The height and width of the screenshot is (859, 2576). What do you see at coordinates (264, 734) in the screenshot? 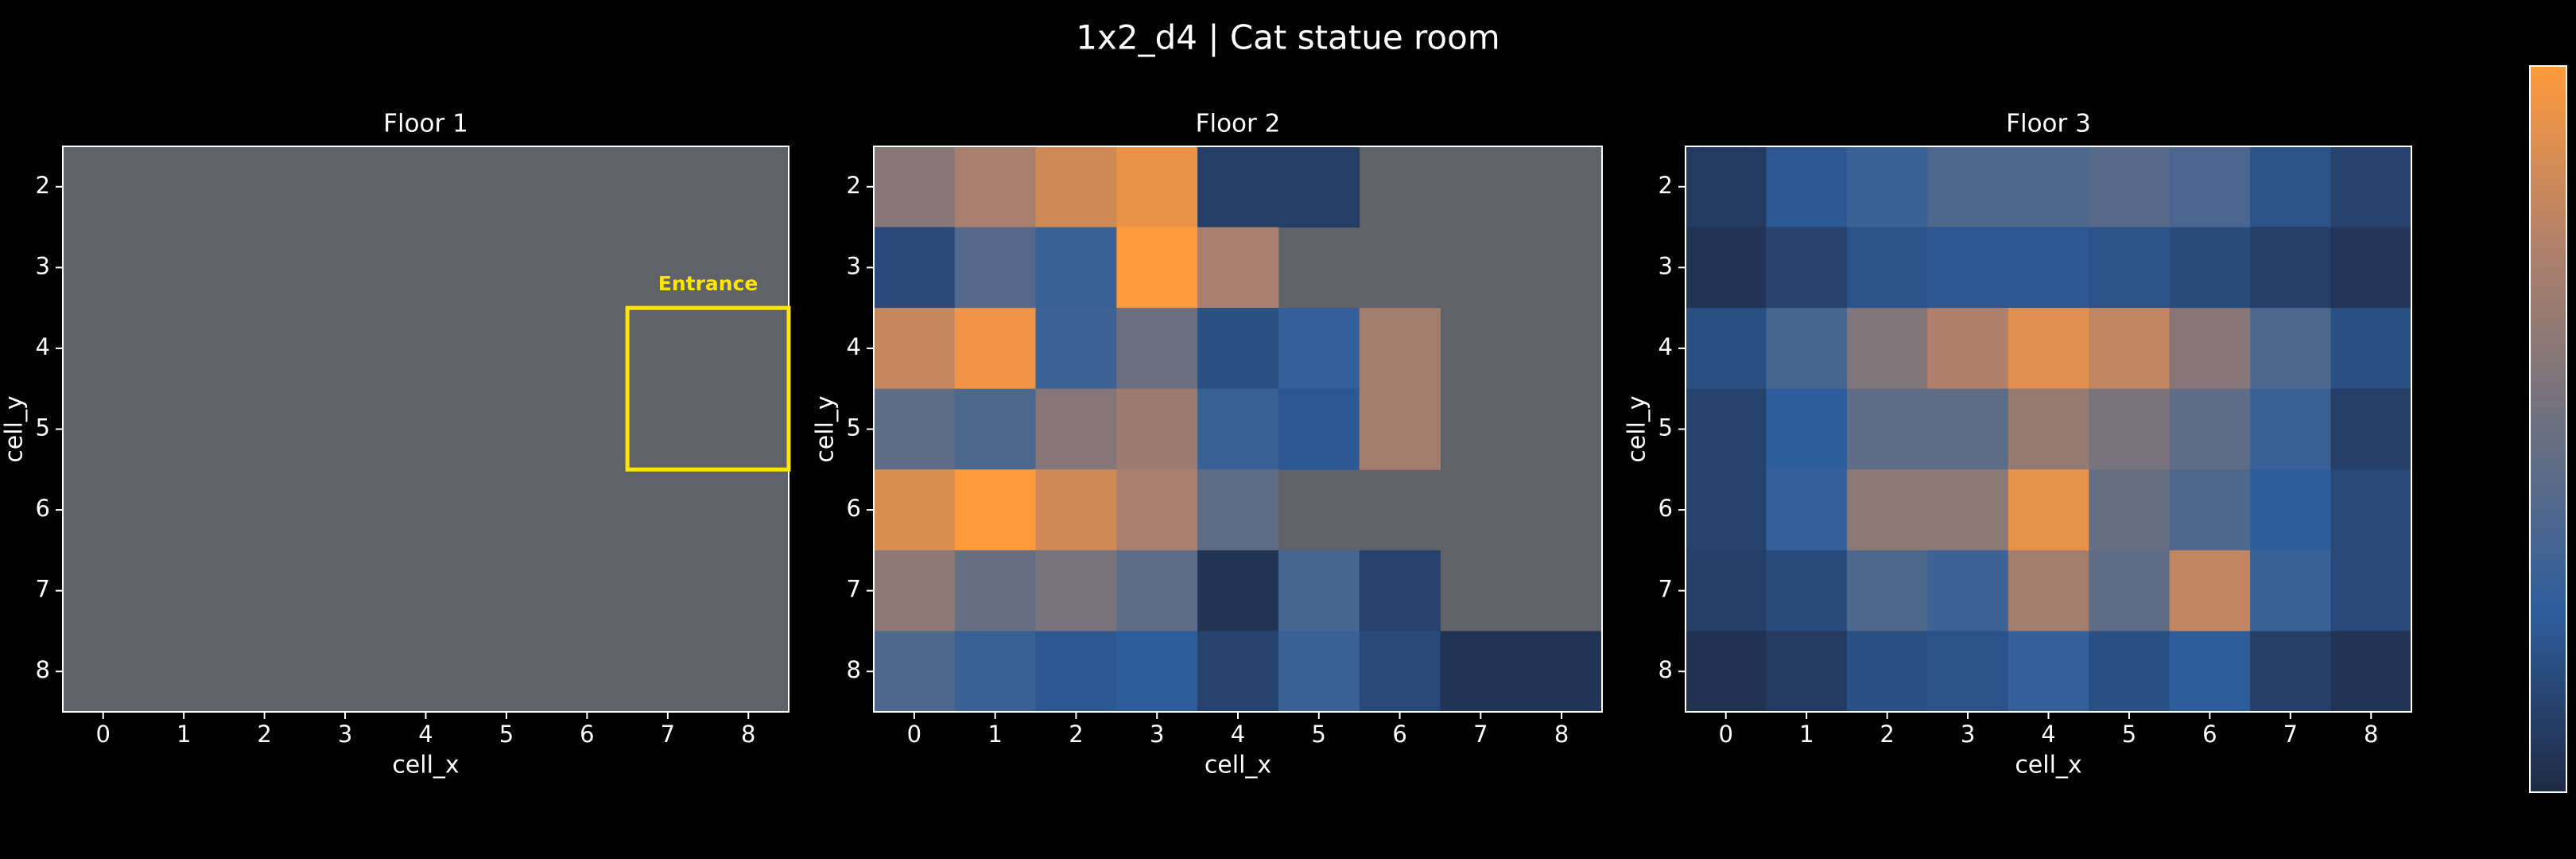
I see `x-tick-label: 2` at bounding box center [264, 734].